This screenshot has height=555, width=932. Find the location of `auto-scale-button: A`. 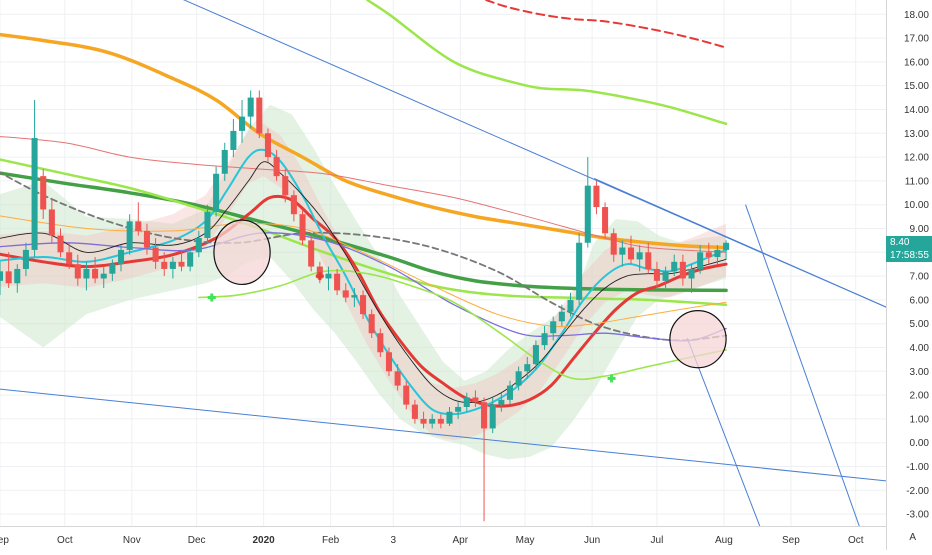

auto-scale-button: A is located at coordinates (912, 537).